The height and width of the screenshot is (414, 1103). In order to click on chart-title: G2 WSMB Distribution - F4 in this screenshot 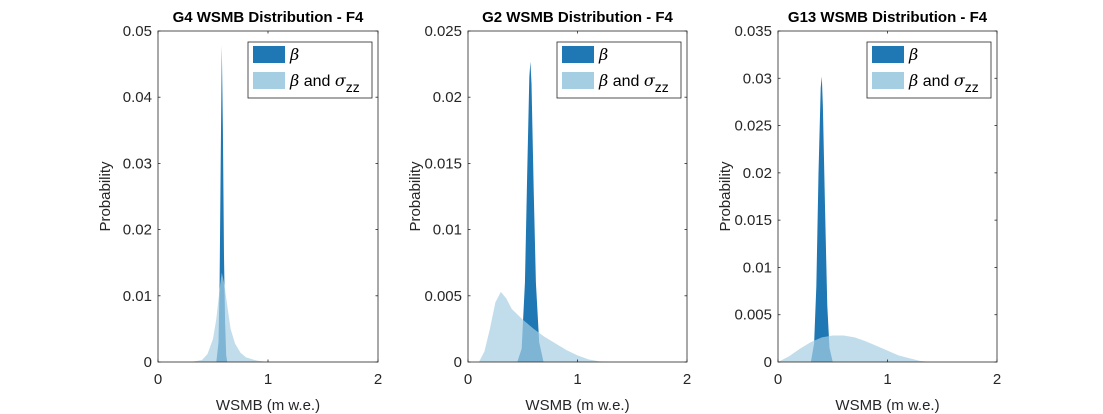, I will do `click(577, 17)`.